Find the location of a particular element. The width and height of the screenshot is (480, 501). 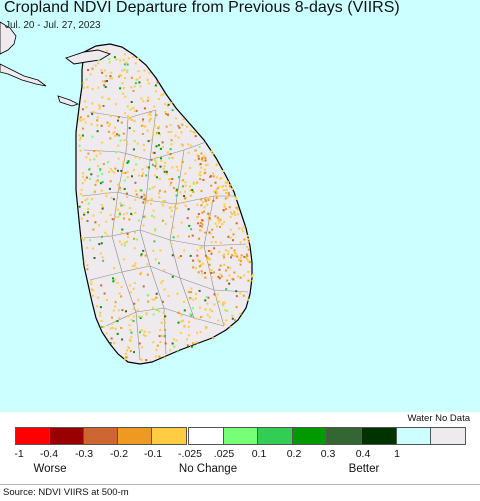

footer: Source: NDVI VIIRS at 500-m is located at coordinates (240, 492).